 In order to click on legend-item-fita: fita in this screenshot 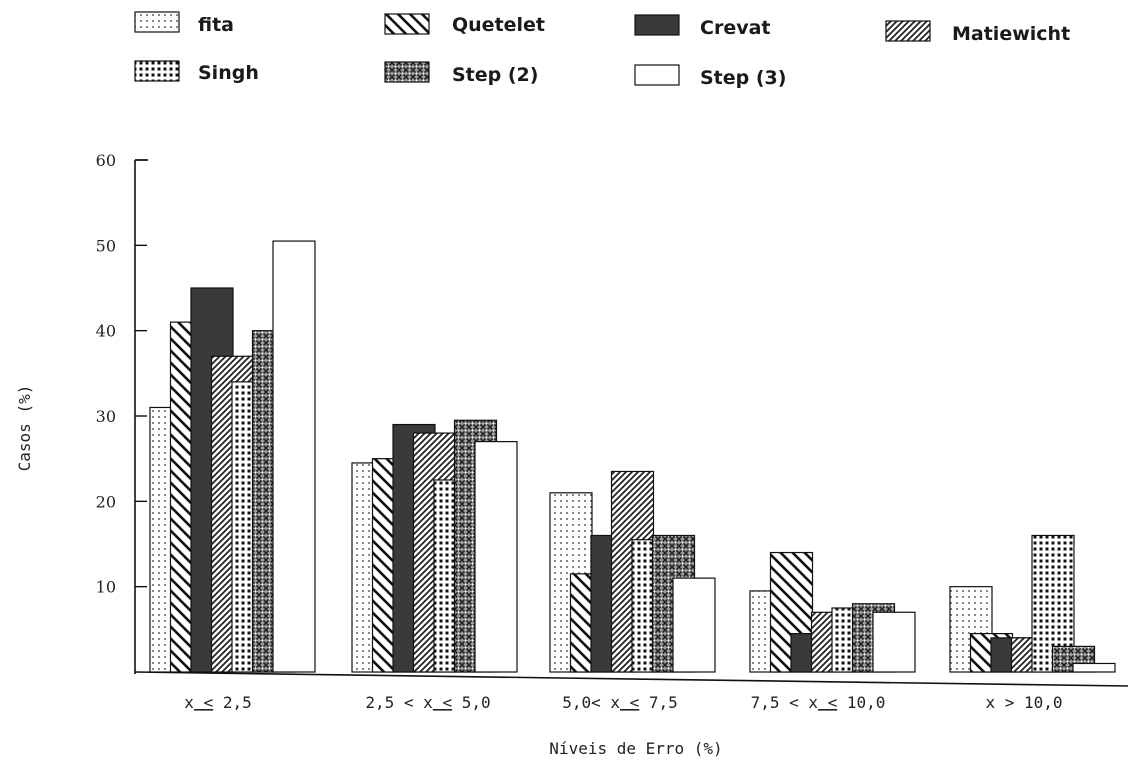, I will do `click(184, 23)`.